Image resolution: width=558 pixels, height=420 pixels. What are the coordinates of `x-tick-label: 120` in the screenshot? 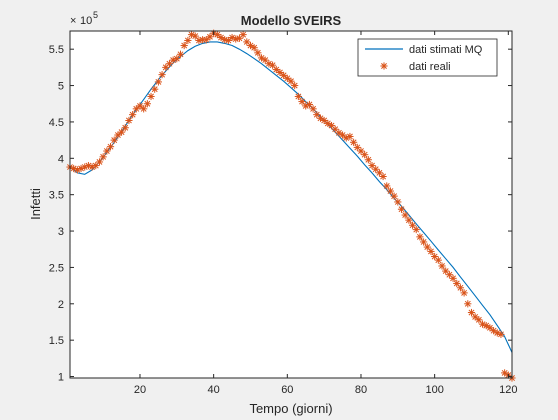 It's located at (508, 390).